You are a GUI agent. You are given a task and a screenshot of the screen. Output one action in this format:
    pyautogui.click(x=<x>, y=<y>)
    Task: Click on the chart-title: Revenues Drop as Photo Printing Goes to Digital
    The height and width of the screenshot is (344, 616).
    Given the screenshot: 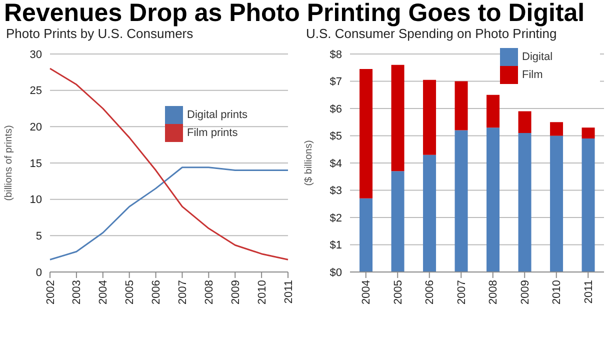 What is the action you would take?
    pyautogui.click(x=294, y=13)
    